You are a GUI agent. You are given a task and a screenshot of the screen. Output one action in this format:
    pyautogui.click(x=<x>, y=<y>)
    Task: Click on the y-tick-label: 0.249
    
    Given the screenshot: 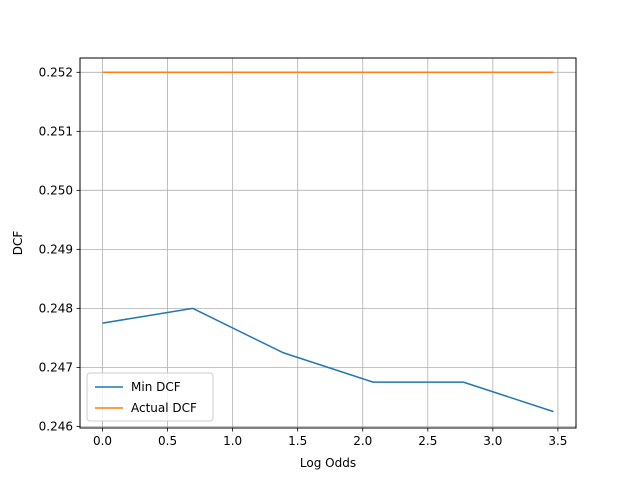 What is the action you would take?
    pyautogui.click(x=56, y=249)
    